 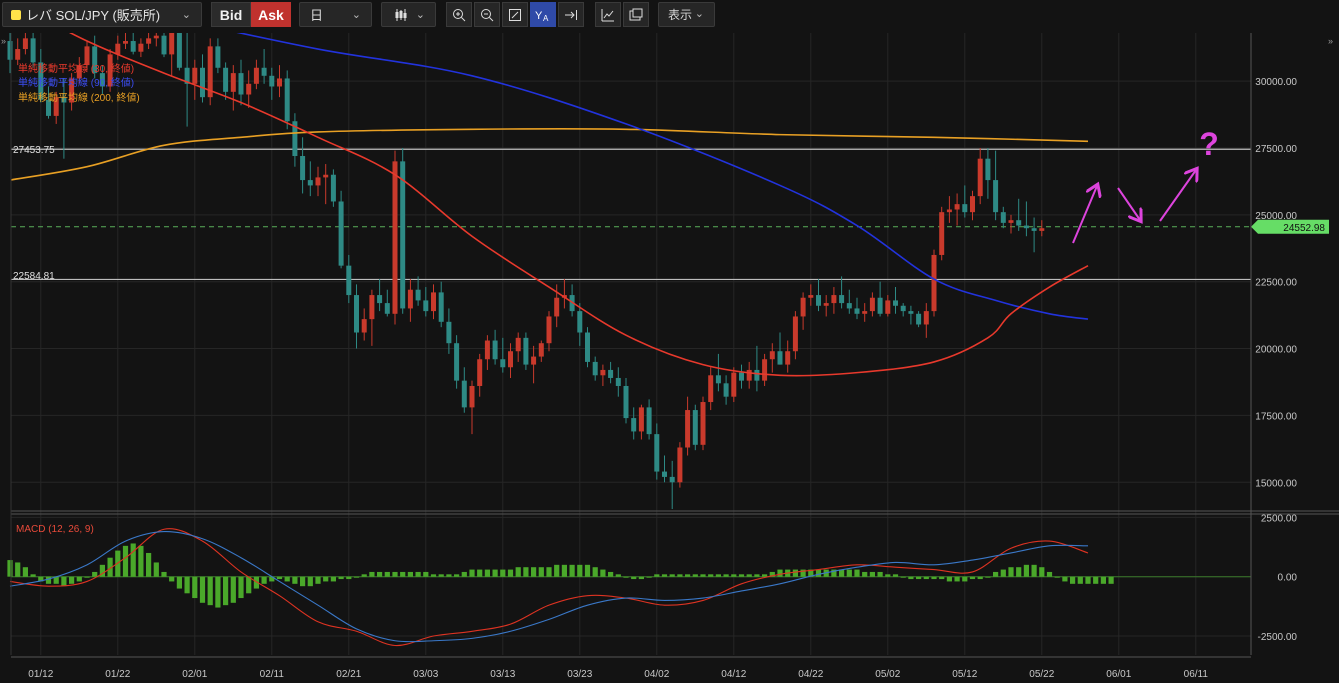 I want to click on svg-text: Y, so click(x=539, y=16).